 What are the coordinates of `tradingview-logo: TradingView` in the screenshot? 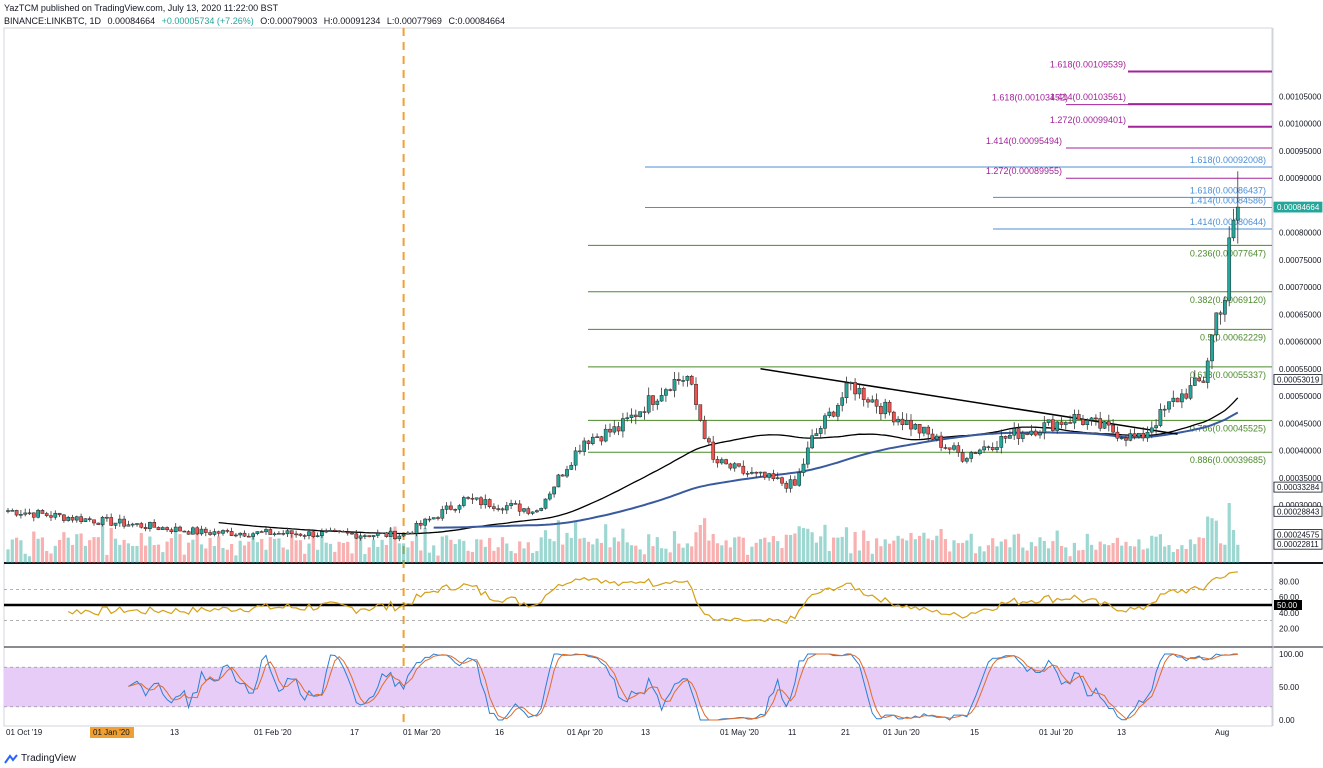 It's located at (40, 758).